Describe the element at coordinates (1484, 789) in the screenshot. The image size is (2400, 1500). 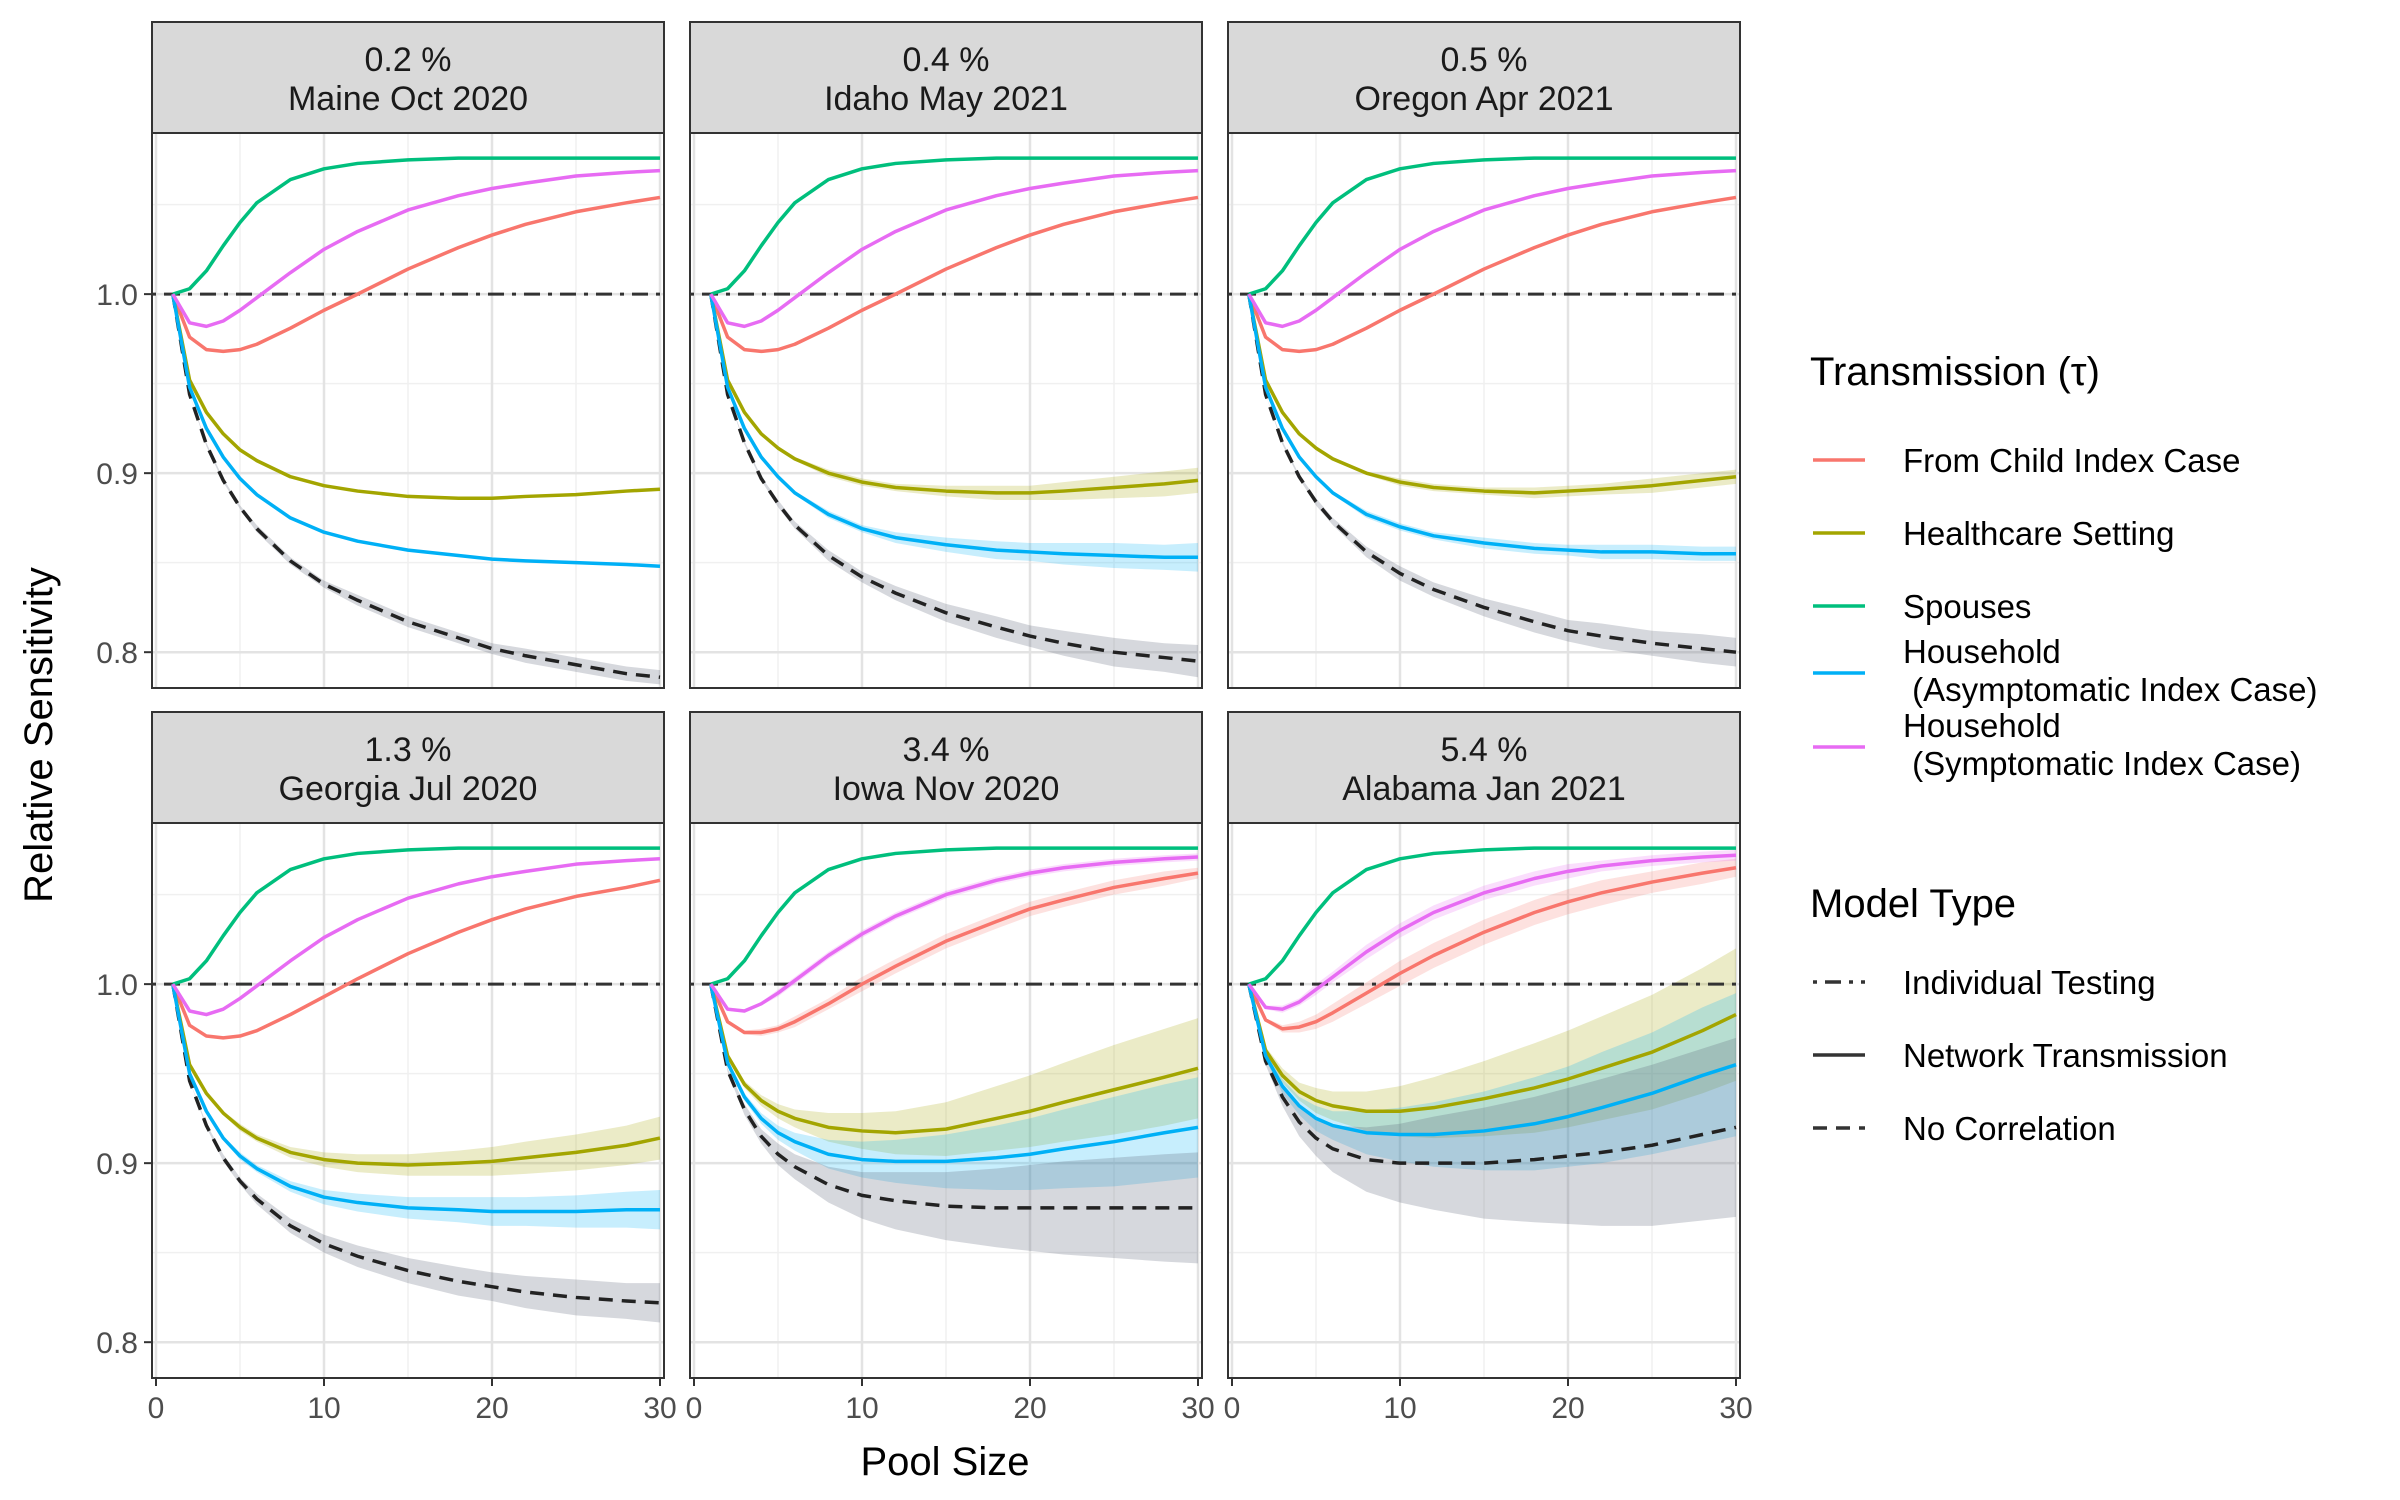
I see `facet-title-label: Alabama Jan 2021` at that location.